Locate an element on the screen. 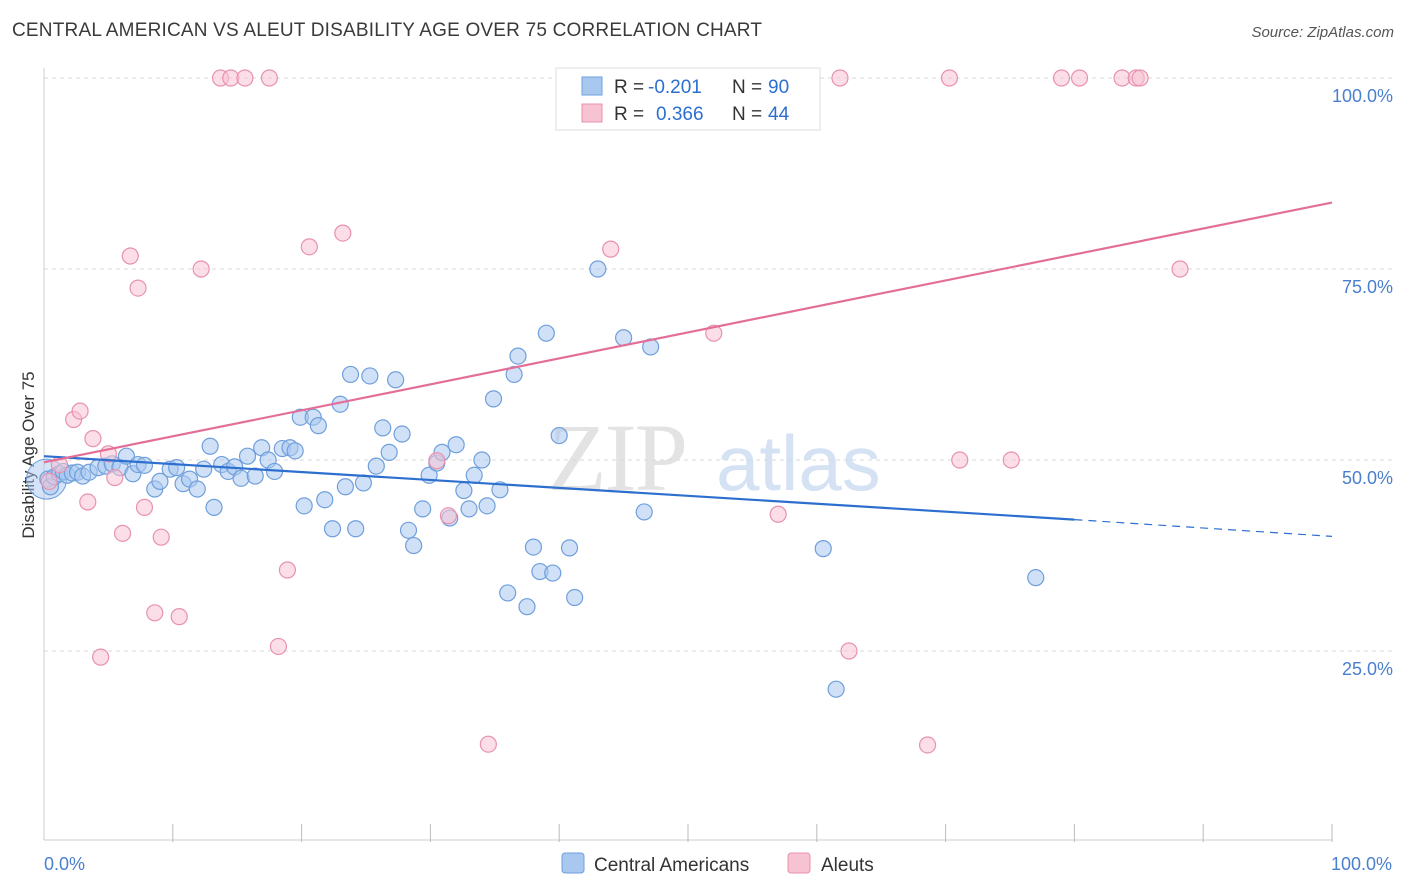 The width and height of the screenshot is (1406, 892). y-tick-labels: 100.0% 75.0% 50.0% 25.0% is located at coordinates (1362, 382).